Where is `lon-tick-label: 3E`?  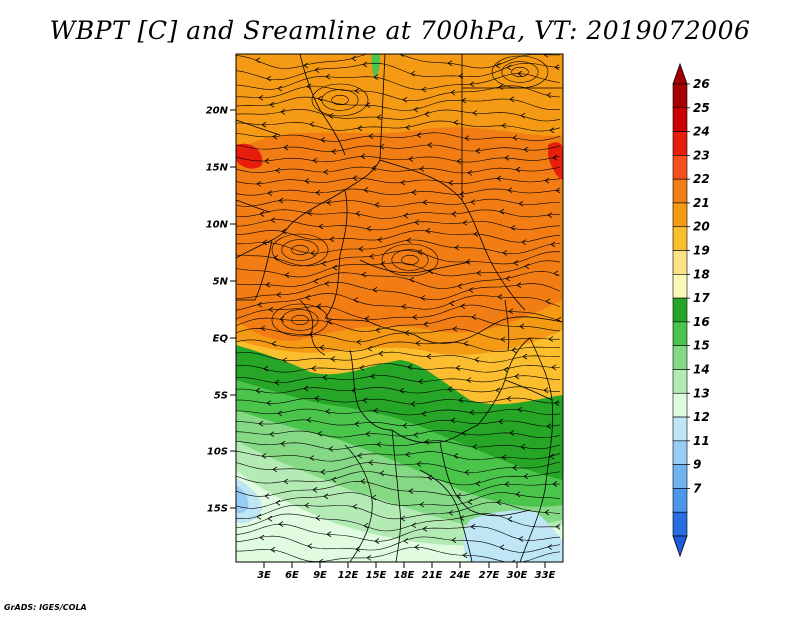
lon-tick-label: 3E is located at coordinates (264, 575).